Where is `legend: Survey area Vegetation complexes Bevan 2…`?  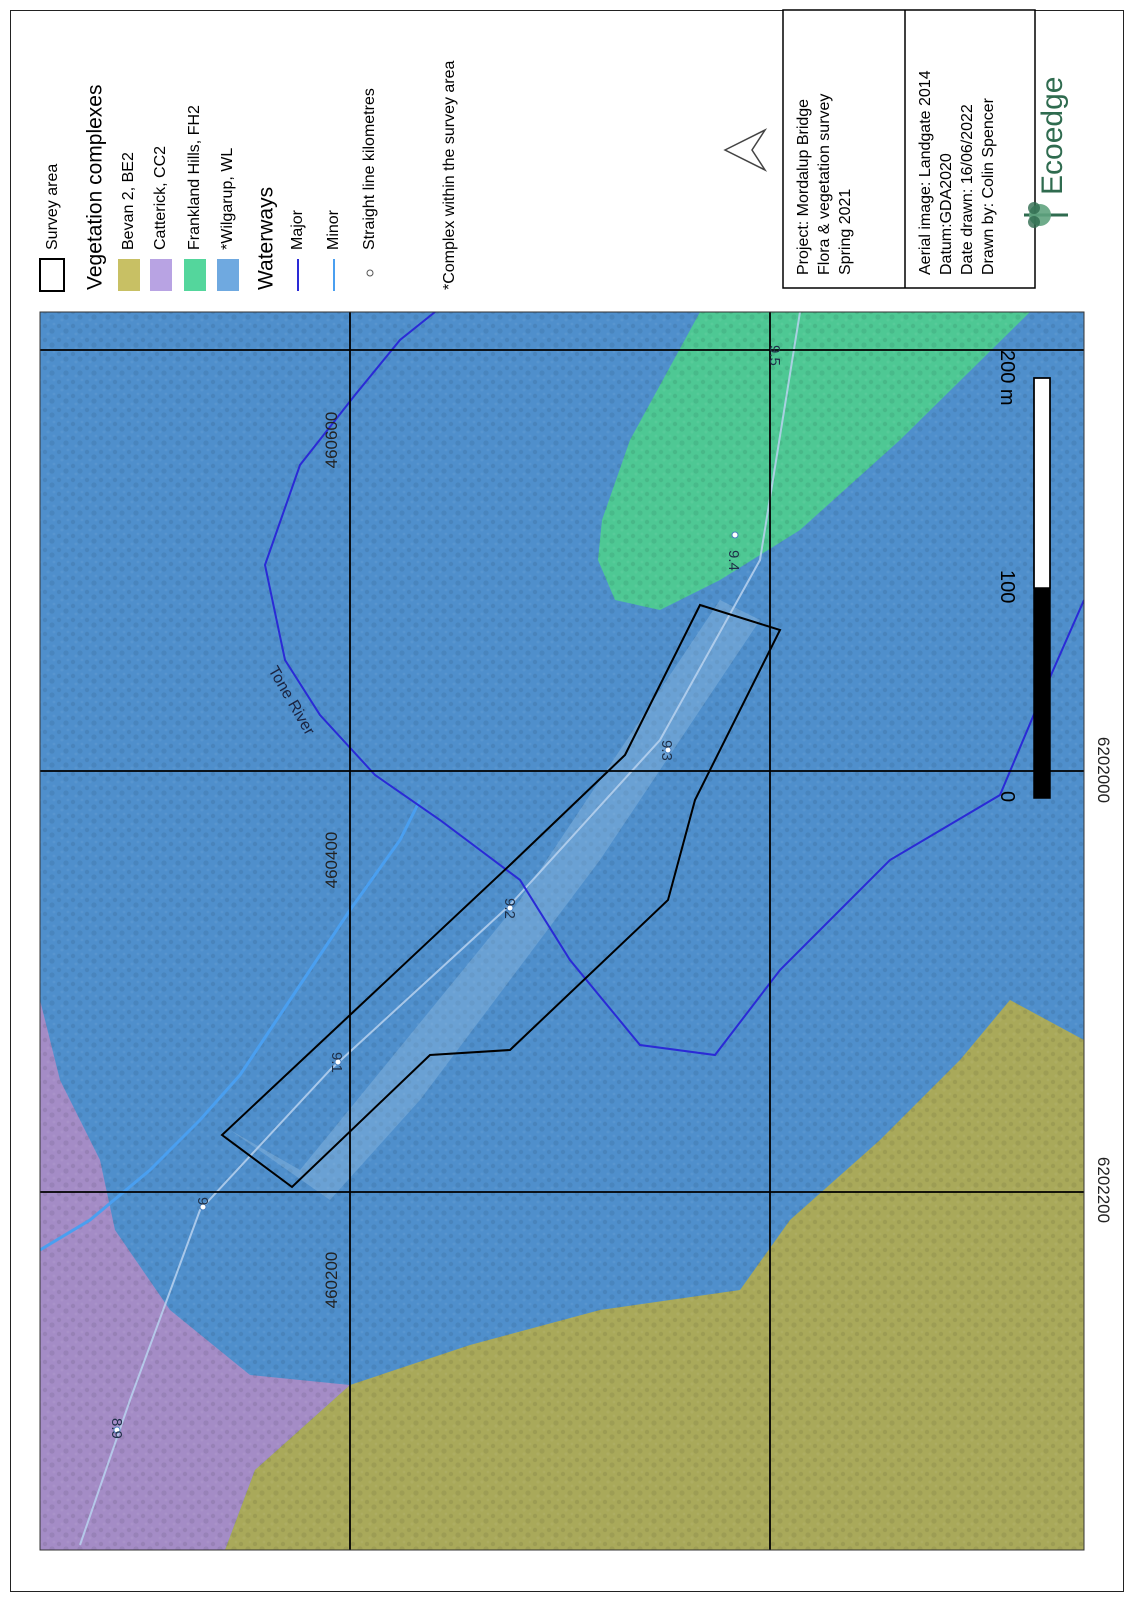
legend: Survey area Vegetation complexes Bevan 2… is located at coordinates (248, 176).